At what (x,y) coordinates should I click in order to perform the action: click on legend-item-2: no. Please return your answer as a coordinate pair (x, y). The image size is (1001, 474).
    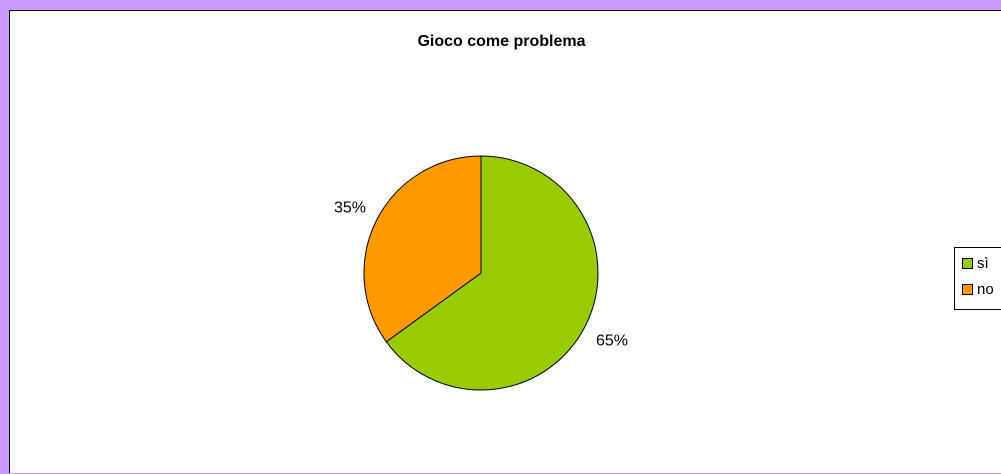
    Looking at the image, I should click on (978, 289).